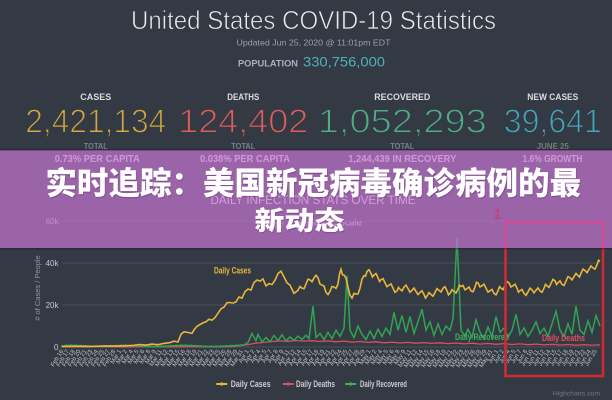  Describe the element at coordinates (95, 97) in the screenshot. I see `svg-text: CASES` at that location.